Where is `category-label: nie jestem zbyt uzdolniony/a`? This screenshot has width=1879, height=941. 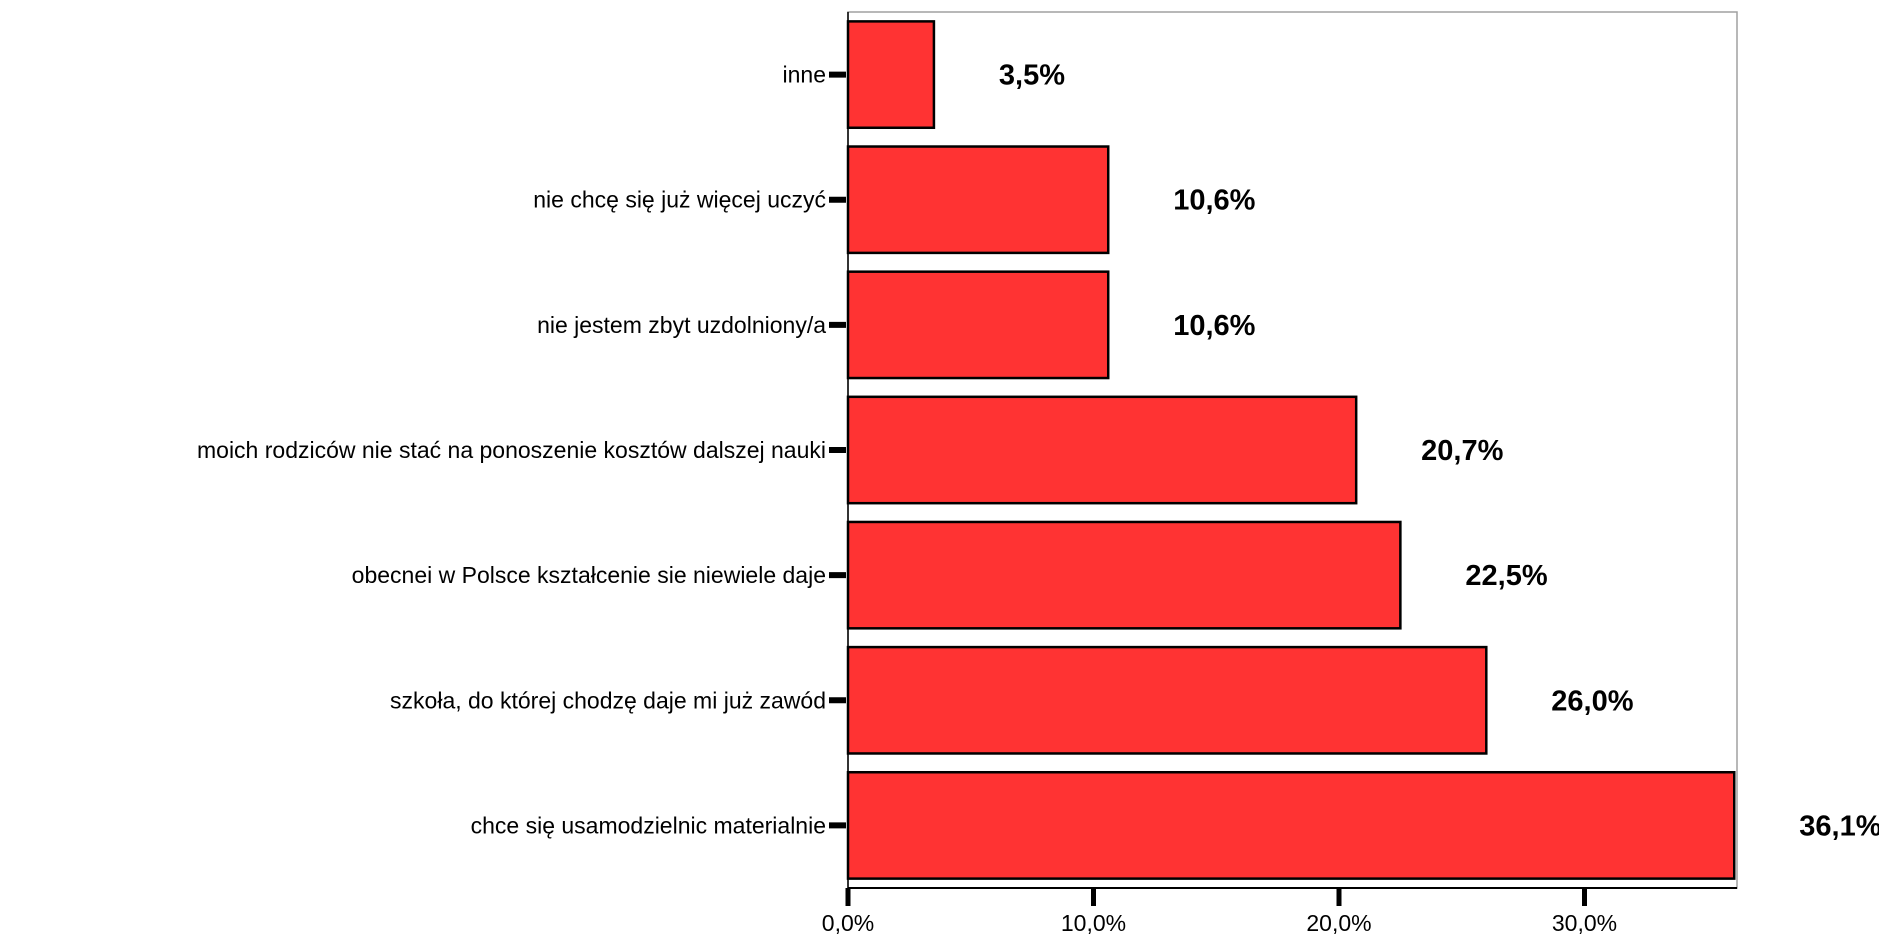 category-label: nie jestem zbyt uzdolniony/a is located at coordinates (681, 325).